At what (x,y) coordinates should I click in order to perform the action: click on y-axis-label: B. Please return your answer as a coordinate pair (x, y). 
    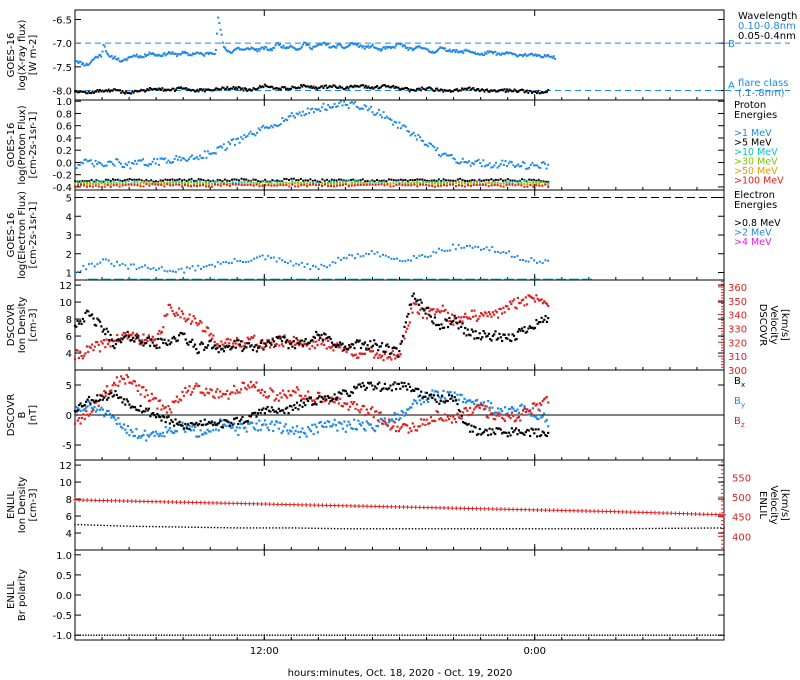
    Looking at the image, I should click on (22, 414).